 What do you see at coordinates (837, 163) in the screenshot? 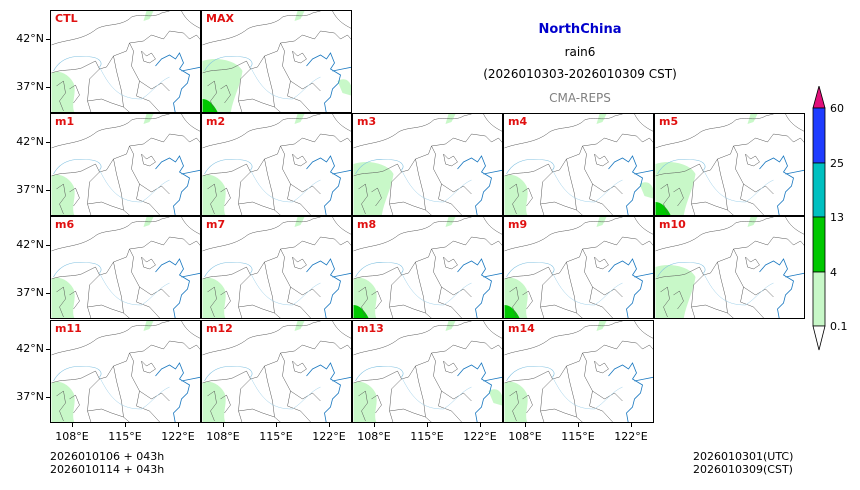
I see `colorbar-level-25: 25` at bounding box center [837, 163].